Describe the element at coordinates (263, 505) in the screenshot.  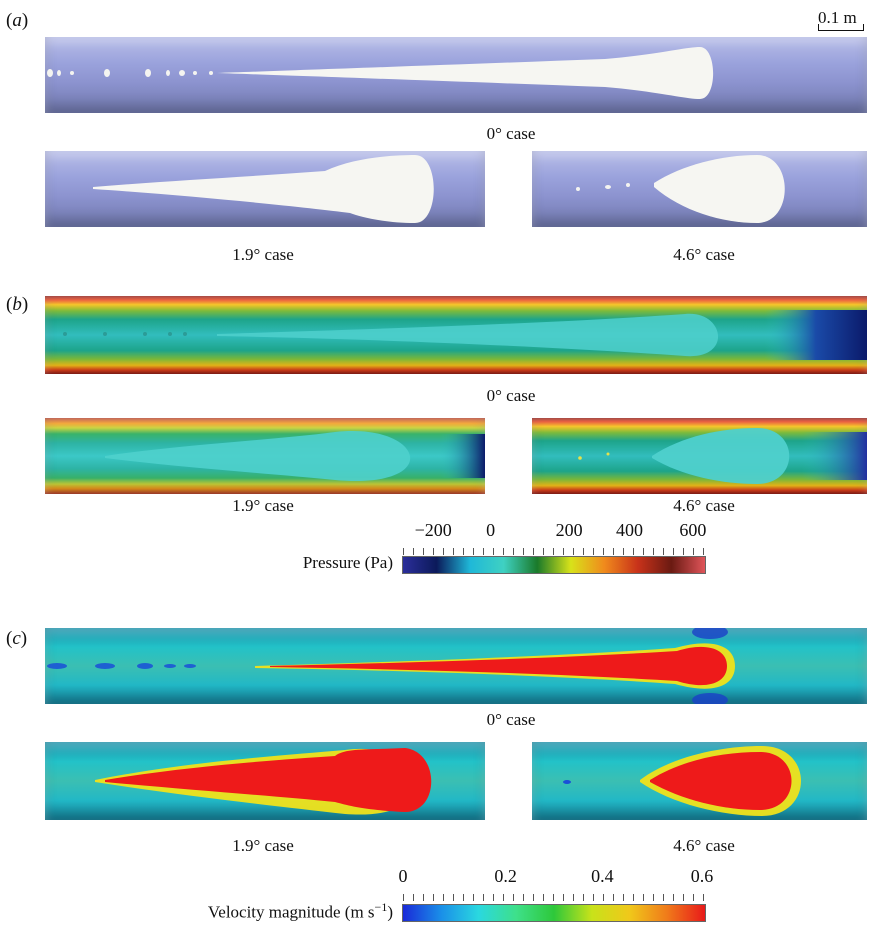
I see `caption-b-1-9deg: 1.9° case` at that location.